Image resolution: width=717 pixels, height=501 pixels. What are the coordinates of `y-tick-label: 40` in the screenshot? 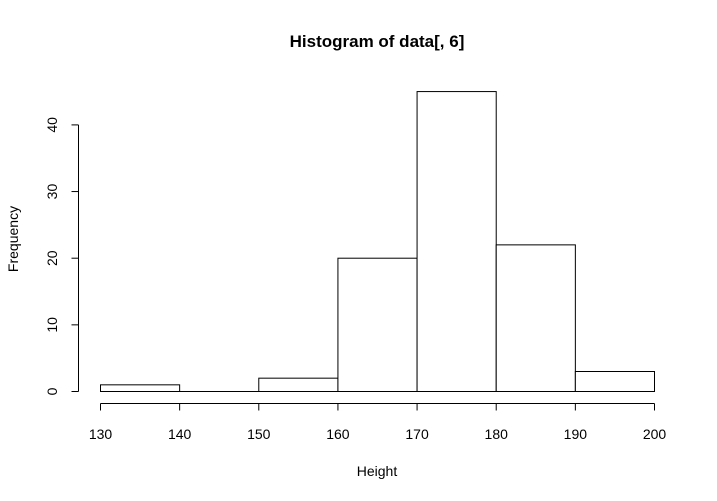 It's located at (52, 125).